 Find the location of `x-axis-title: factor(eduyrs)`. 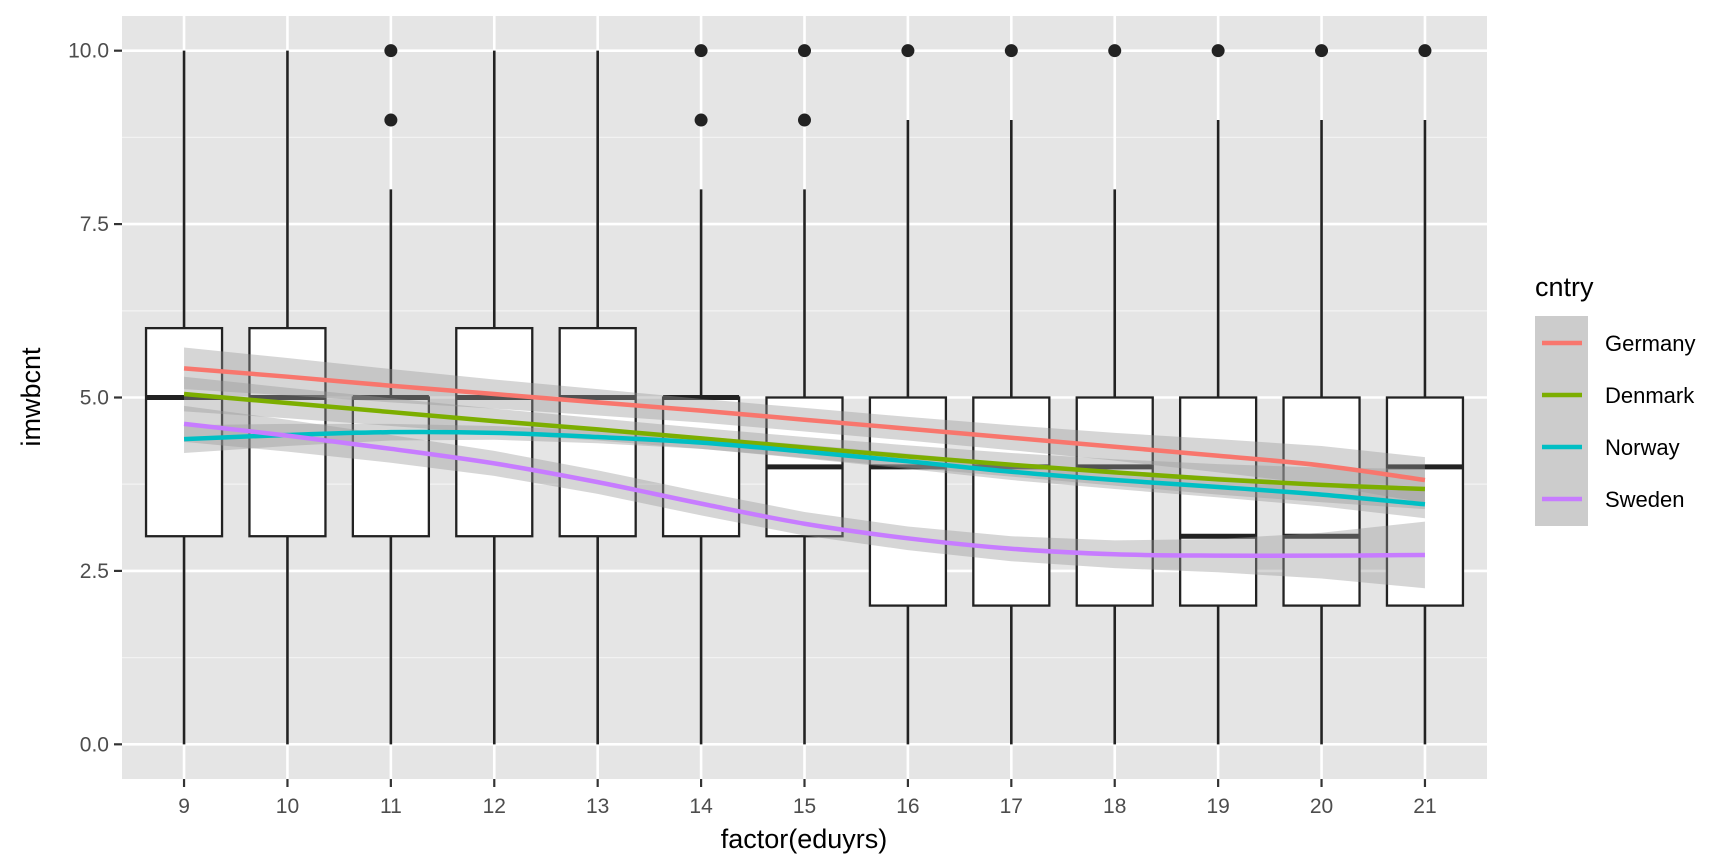

x-axis-title: factor(eduyrs) is located at coordinates (804, 839).